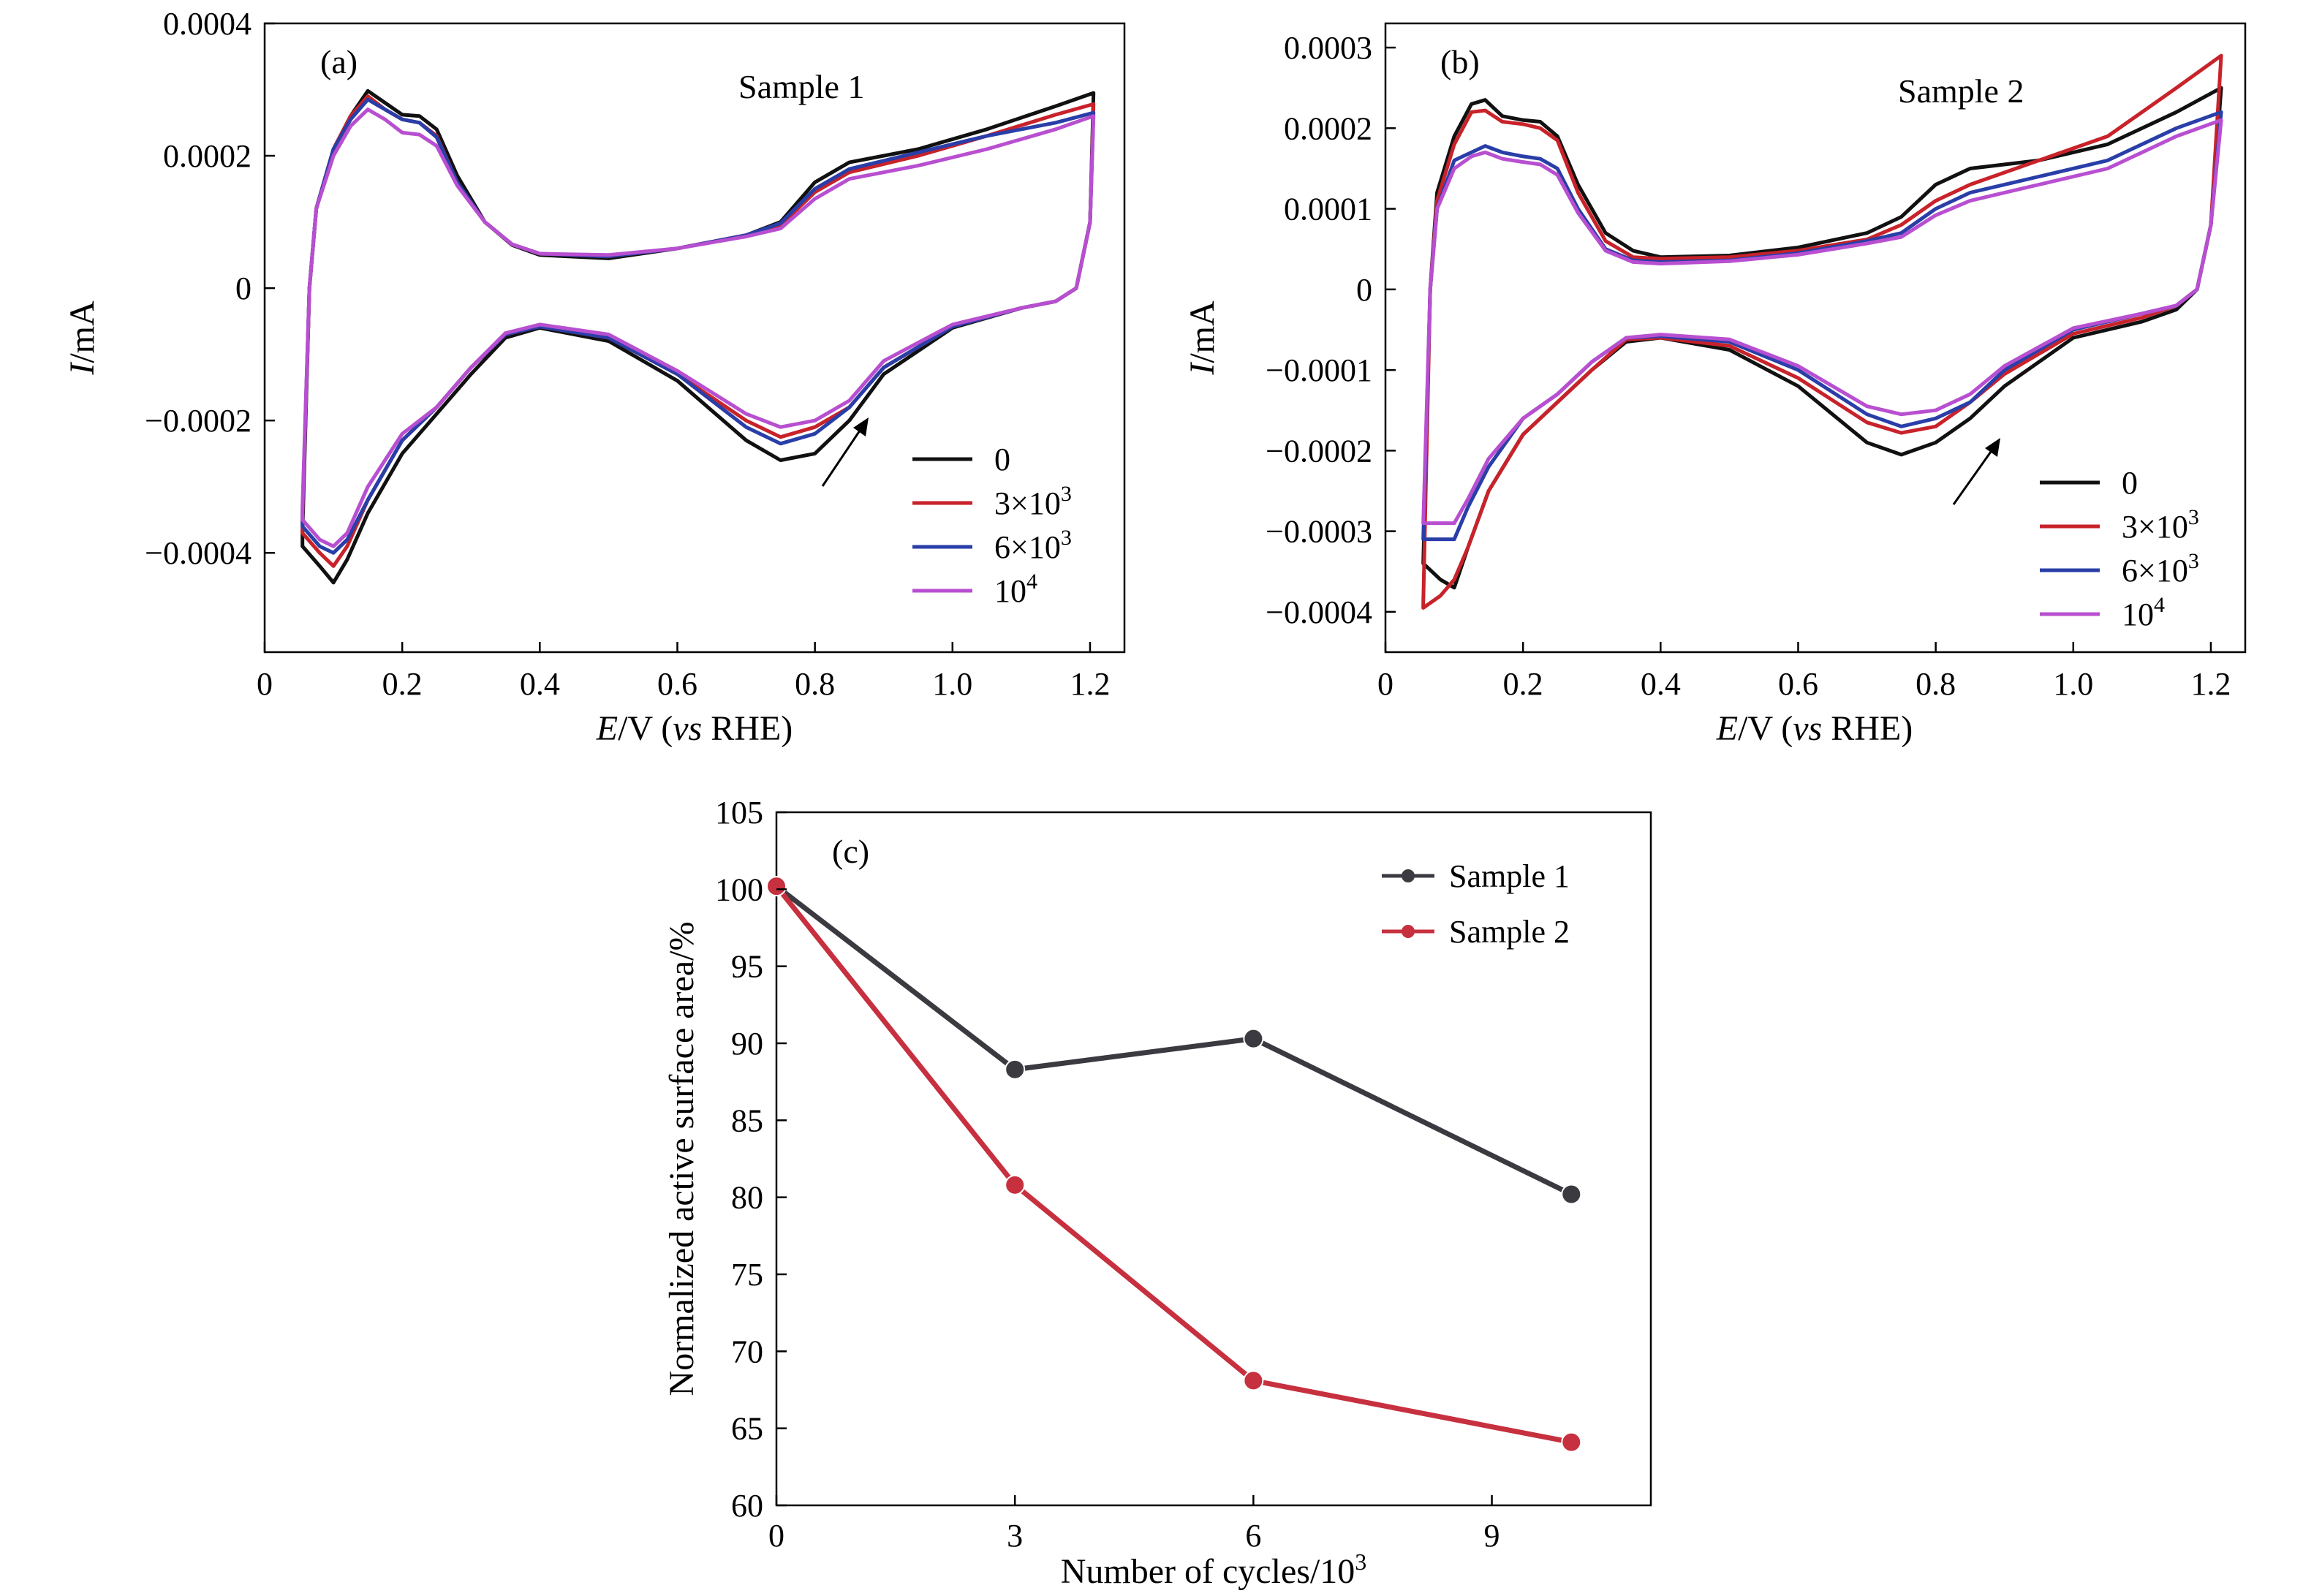 This screenshot has width=2303, height=1596. I want to click on panel-b-legend-label-2: 6×10³, so click(2160, 569).